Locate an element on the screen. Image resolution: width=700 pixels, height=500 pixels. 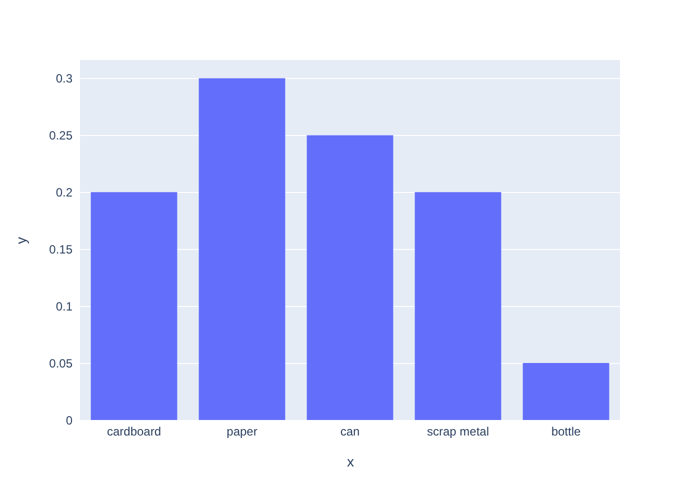
y-tick-label: 0.05 is located at coordinates (61, 363).